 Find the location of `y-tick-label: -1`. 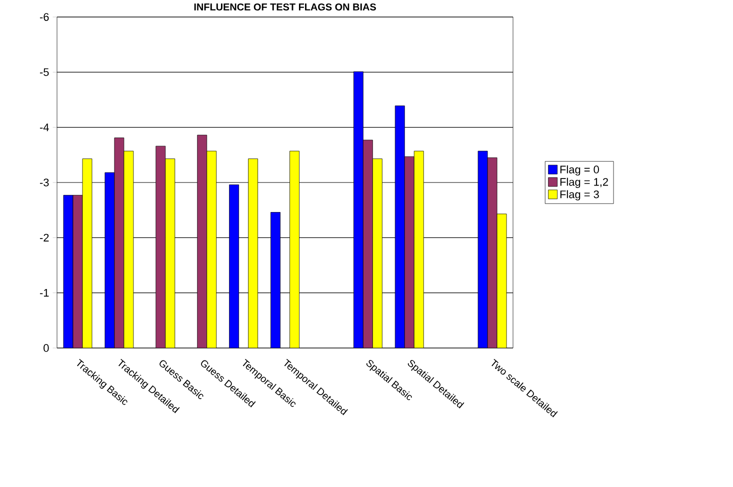

y-tick-label: -1 is located at coordinates (44, 293).